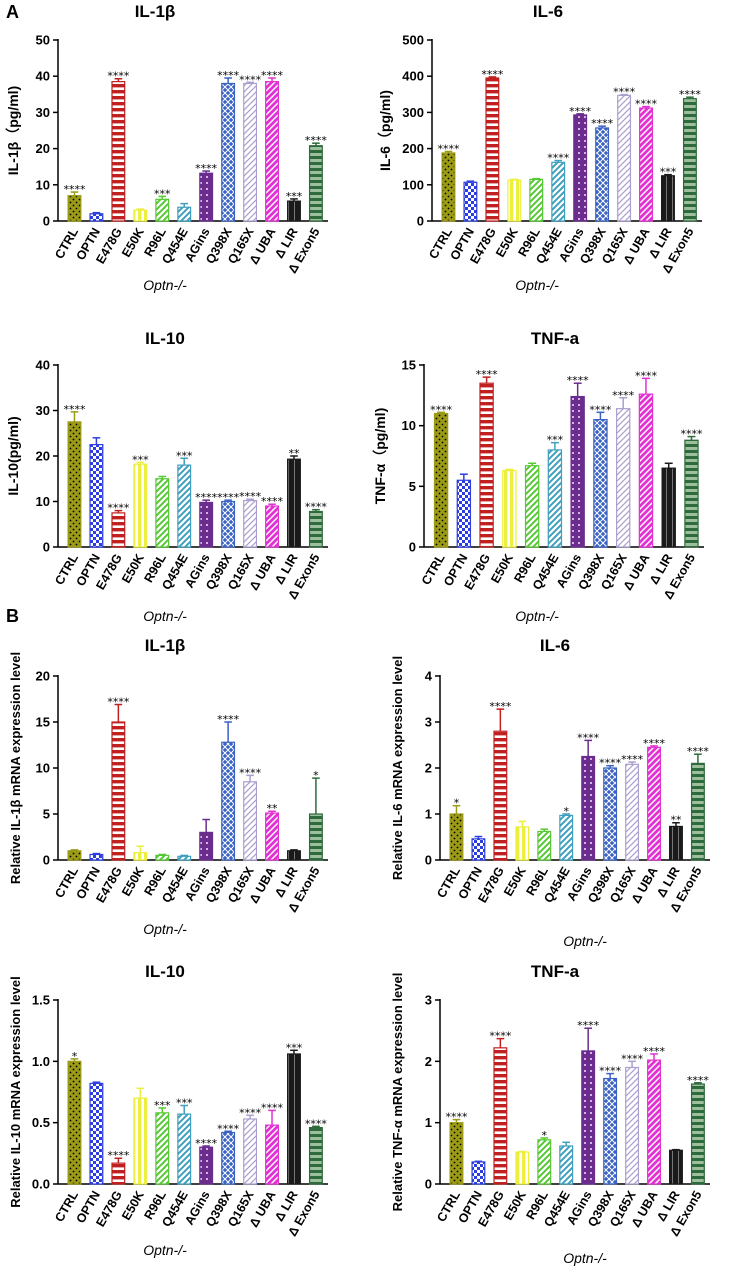 The height and width of the screenshot is (1277, 744). I want to click on bar-r96l, so click(162, 210).